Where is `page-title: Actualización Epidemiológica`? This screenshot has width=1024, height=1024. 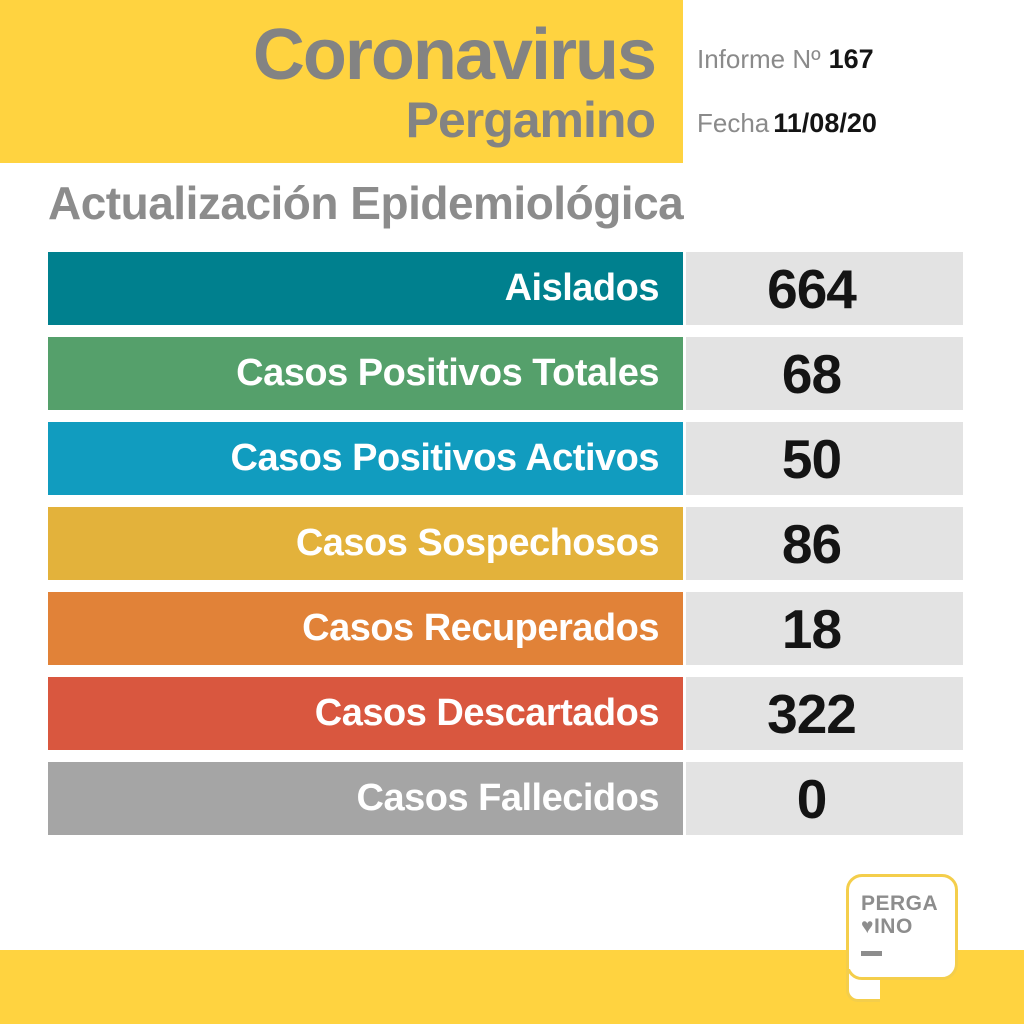 page-title: Actualización Epidemiológica is located at coordinates (366, 203).